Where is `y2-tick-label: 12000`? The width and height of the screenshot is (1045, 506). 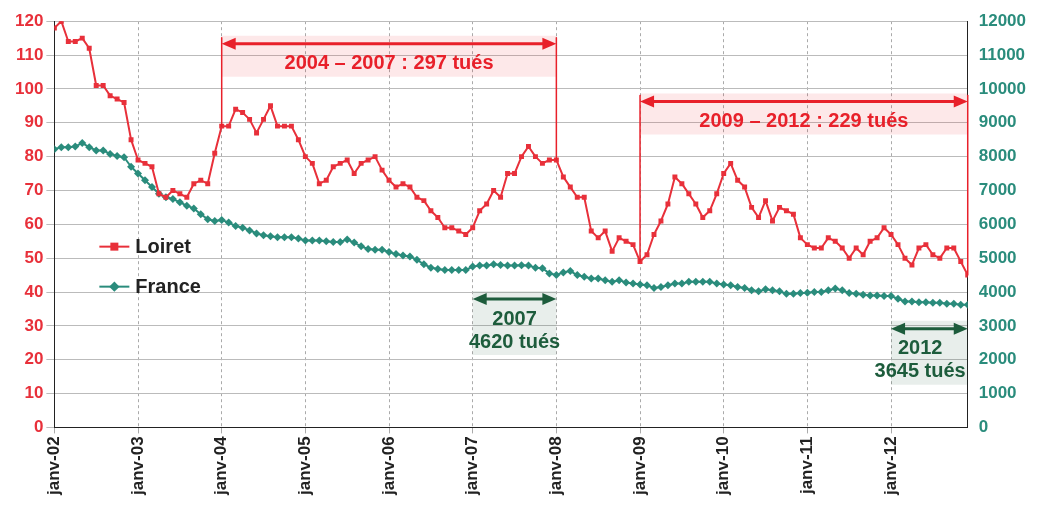 y2-tick-label: 12000 is located at coordinates (1002, 20).